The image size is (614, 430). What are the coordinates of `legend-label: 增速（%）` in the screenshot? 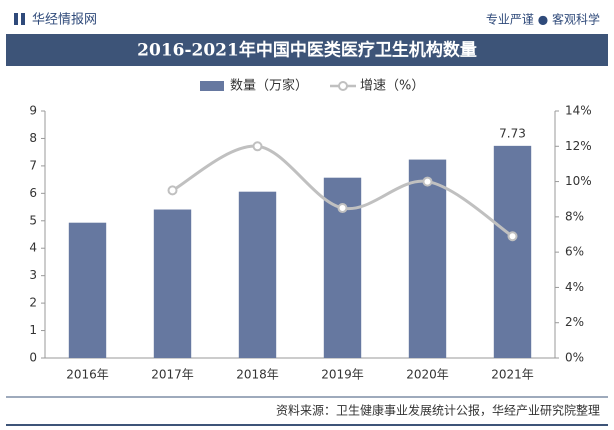 It's located at (392, 86).